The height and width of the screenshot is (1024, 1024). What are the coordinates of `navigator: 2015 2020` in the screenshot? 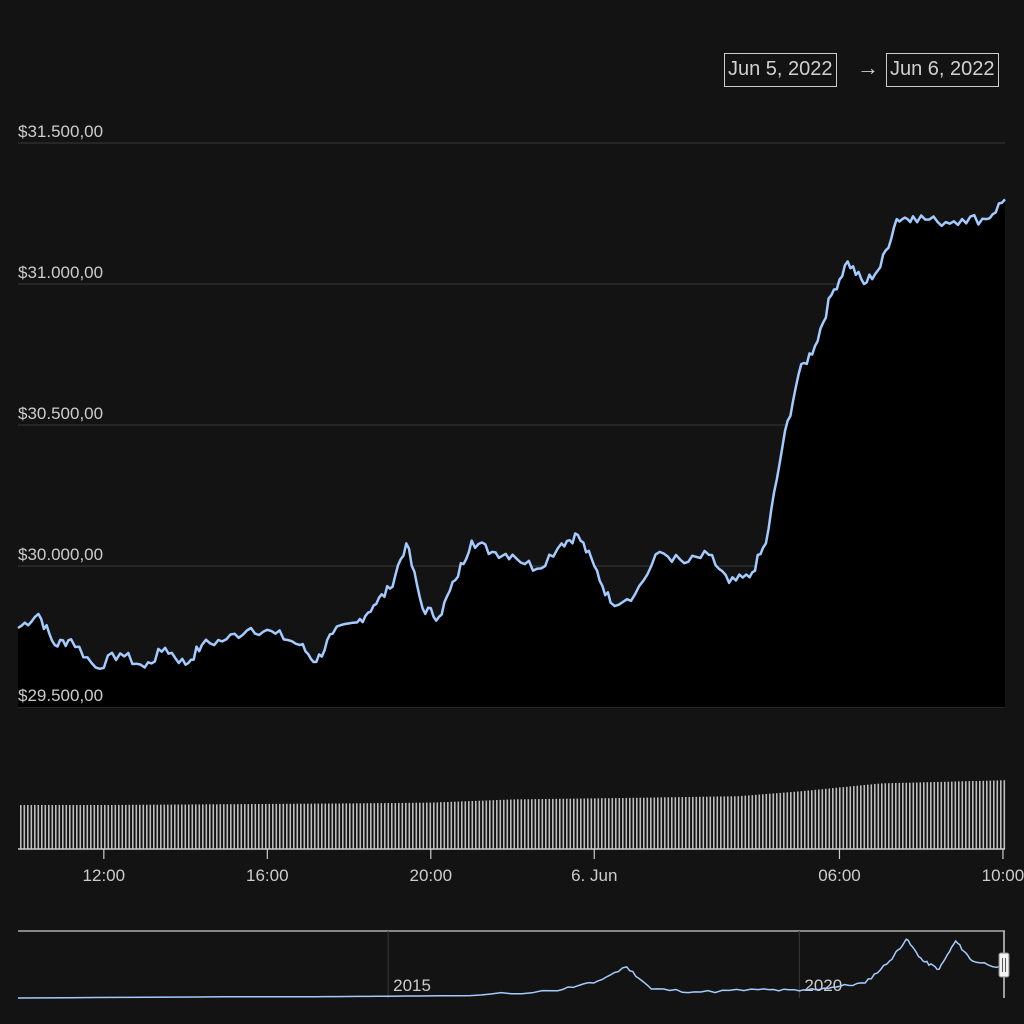 It's located at (513, 964).